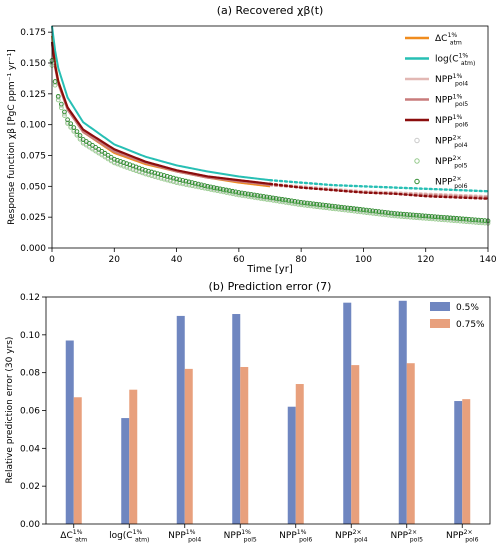  I want to click on panel-a-ytick-label: 0.175, so click(33, 33).